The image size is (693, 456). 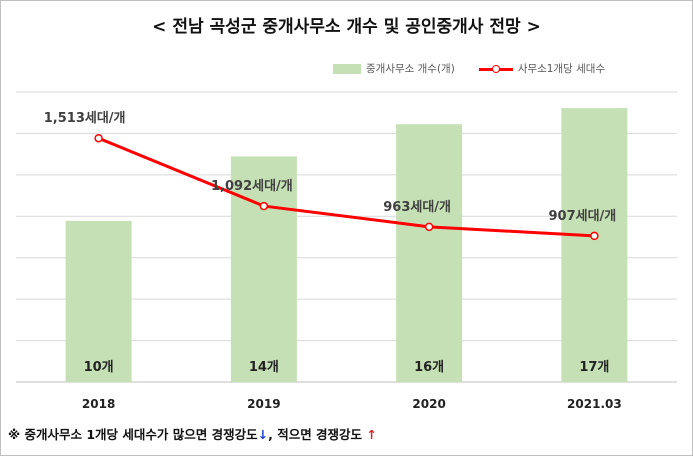 I want to click on chart-legend: 중개사무소 개수(개) 사무소1개당 세대수, so click(x=469, y=68).